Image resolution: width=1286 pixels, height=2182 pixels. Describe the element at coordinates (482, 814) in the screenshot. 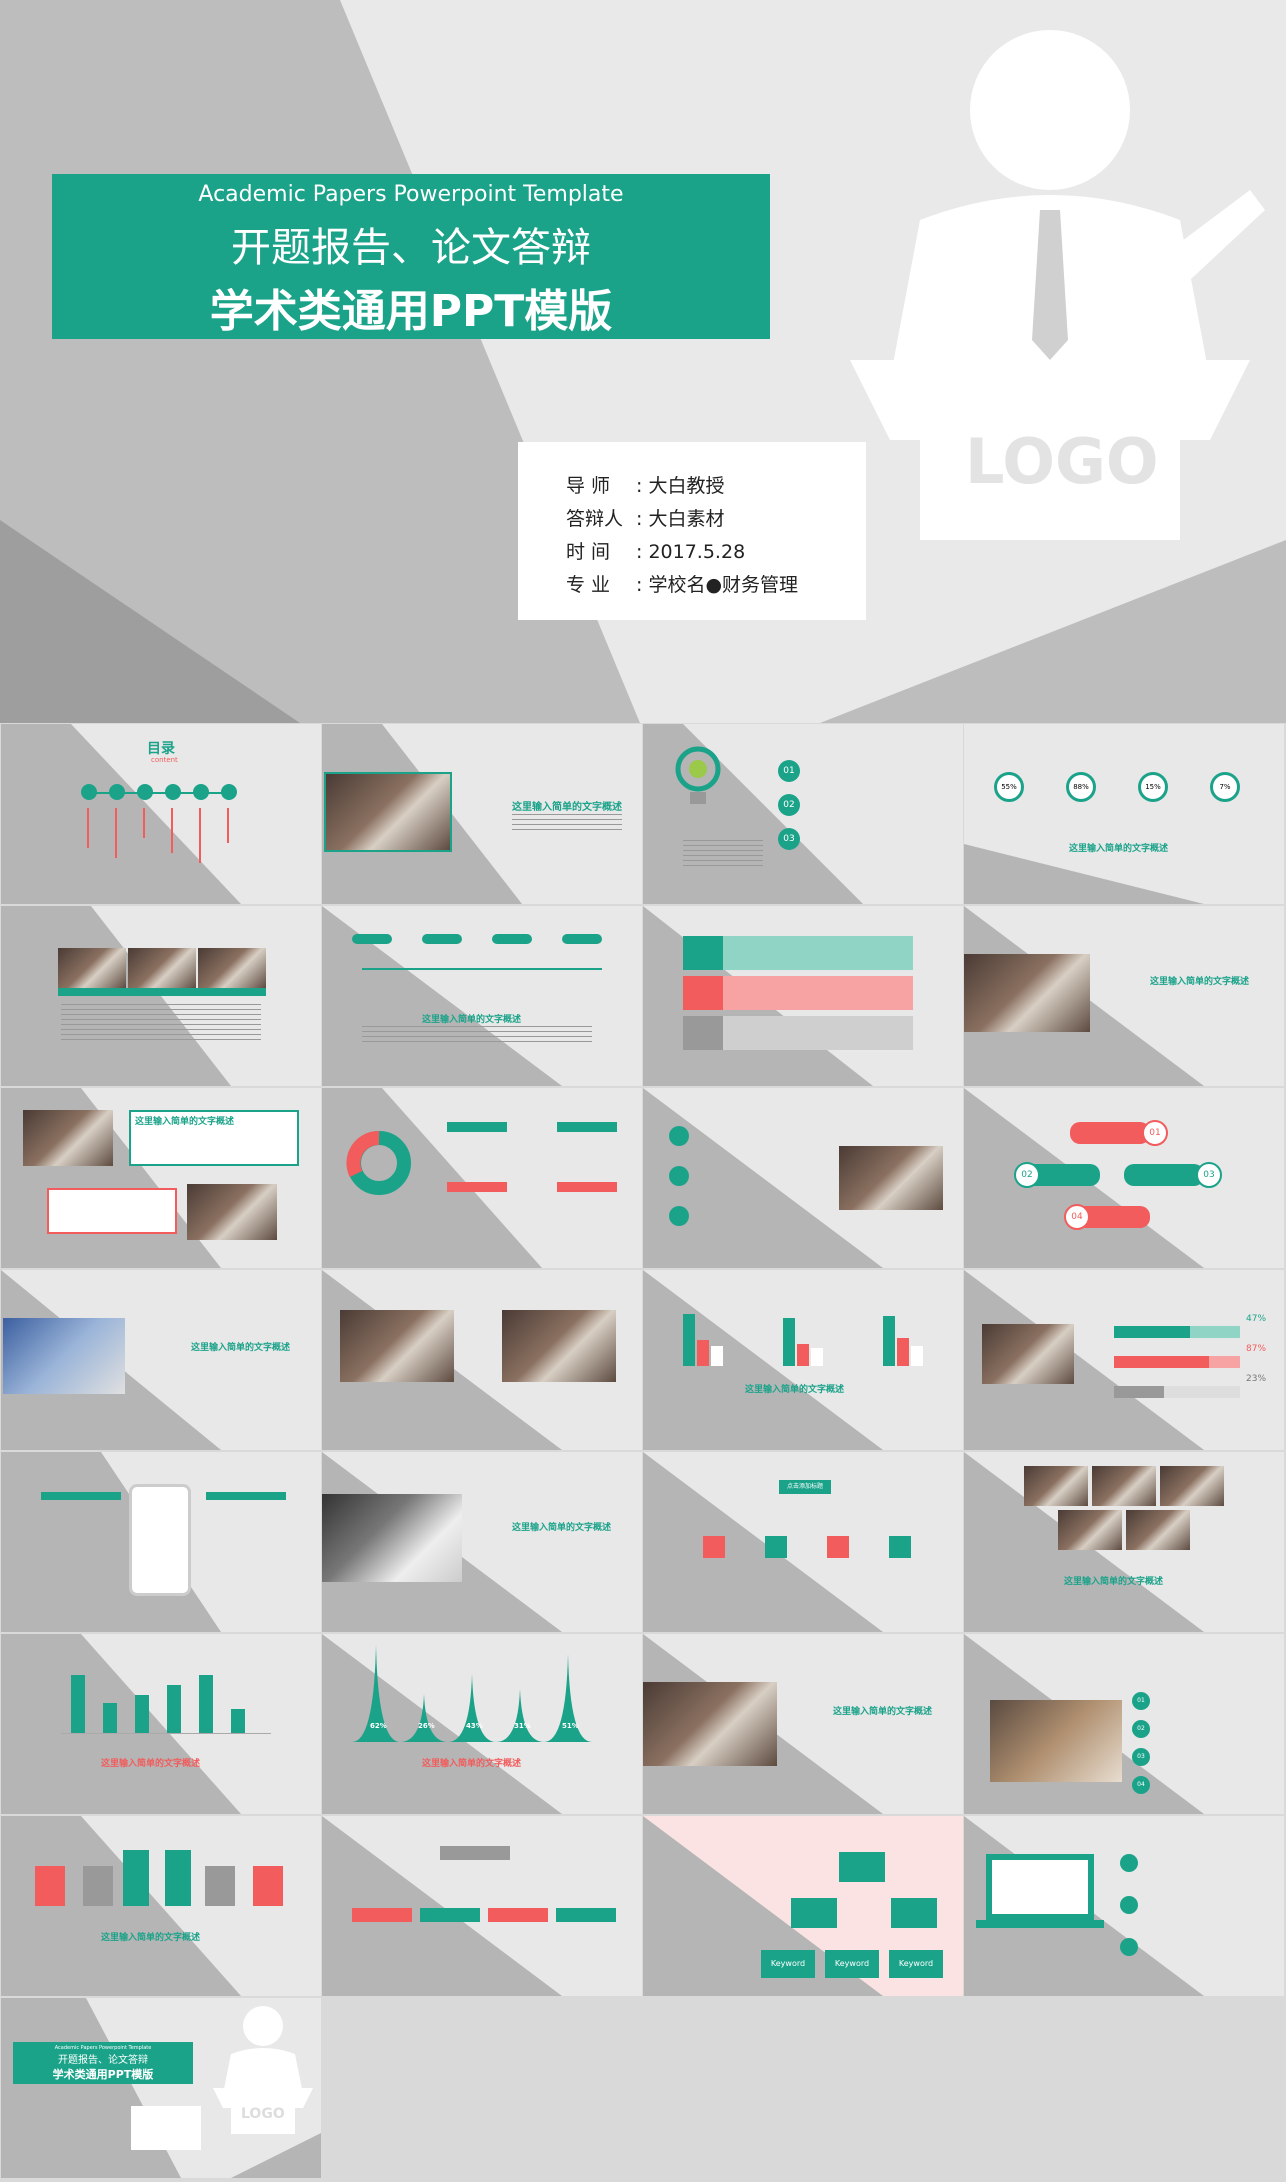

I see `thumb-photo-text: 这里输入简单的文字概述` at that location.